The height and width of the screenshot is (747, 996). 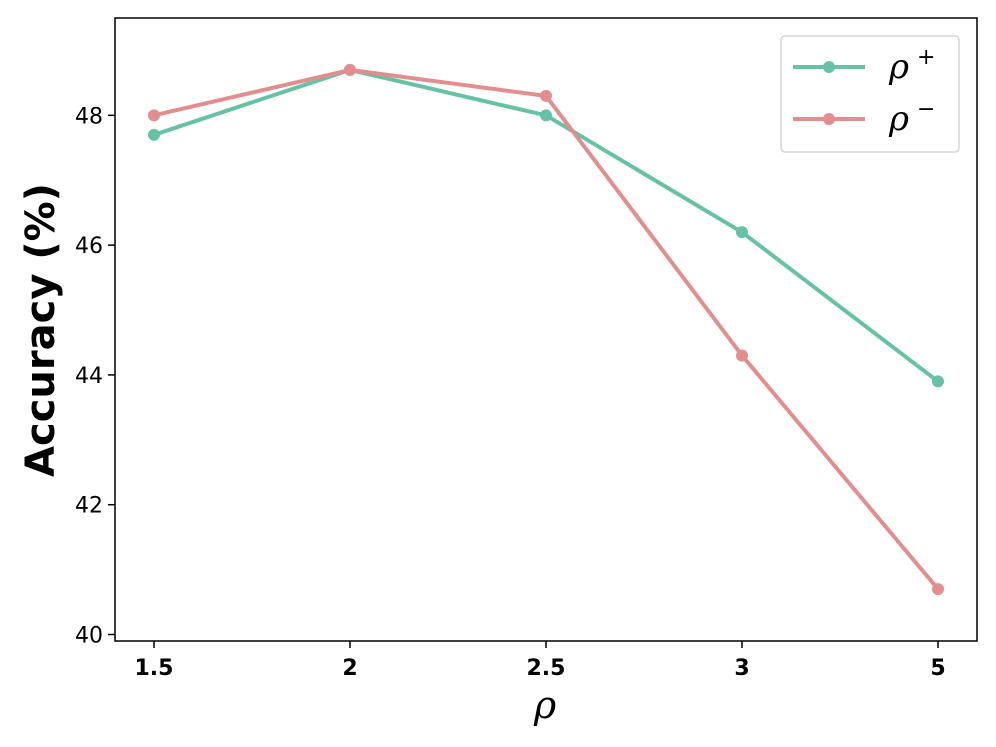 What do you see at coordinates (89, 376) in the screenshot?
I see `y-tick-label: 44` at bounding box center [89, 376].